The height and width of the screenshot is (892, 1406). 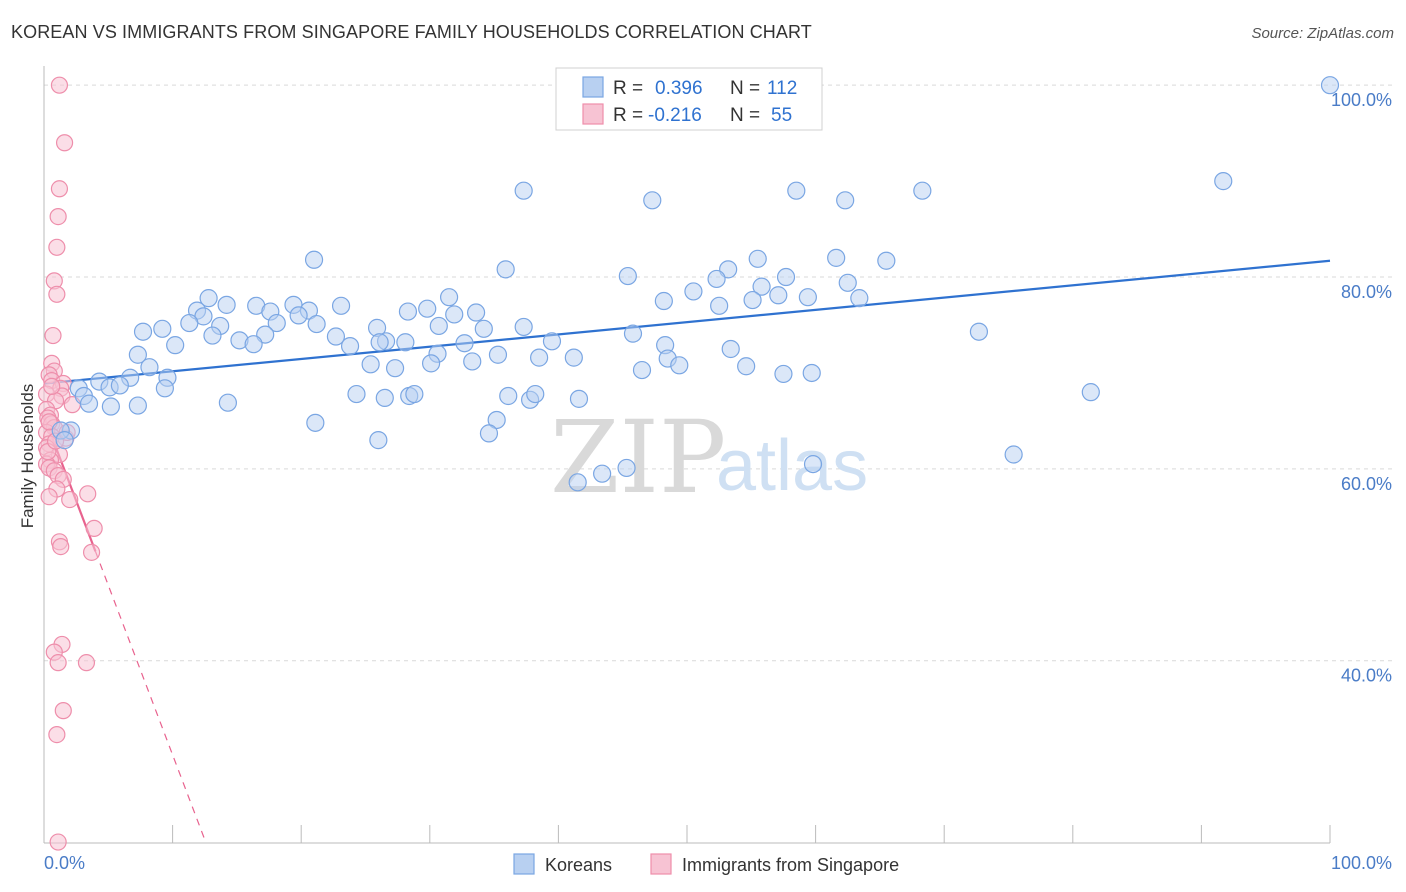 I want to click on legend-r-value: 0.396, so click(x=679, y=88).